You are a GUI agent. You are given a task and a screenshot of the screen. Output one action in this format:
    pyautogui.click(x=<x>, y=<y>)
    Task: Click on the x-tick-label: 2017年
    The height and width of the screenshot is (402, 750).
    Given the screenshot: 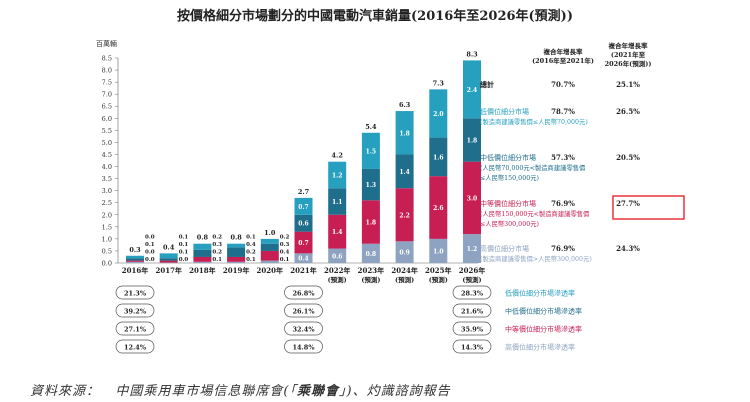 What is the action you would take?
    pyautogui.click(x=168, y=270)
    